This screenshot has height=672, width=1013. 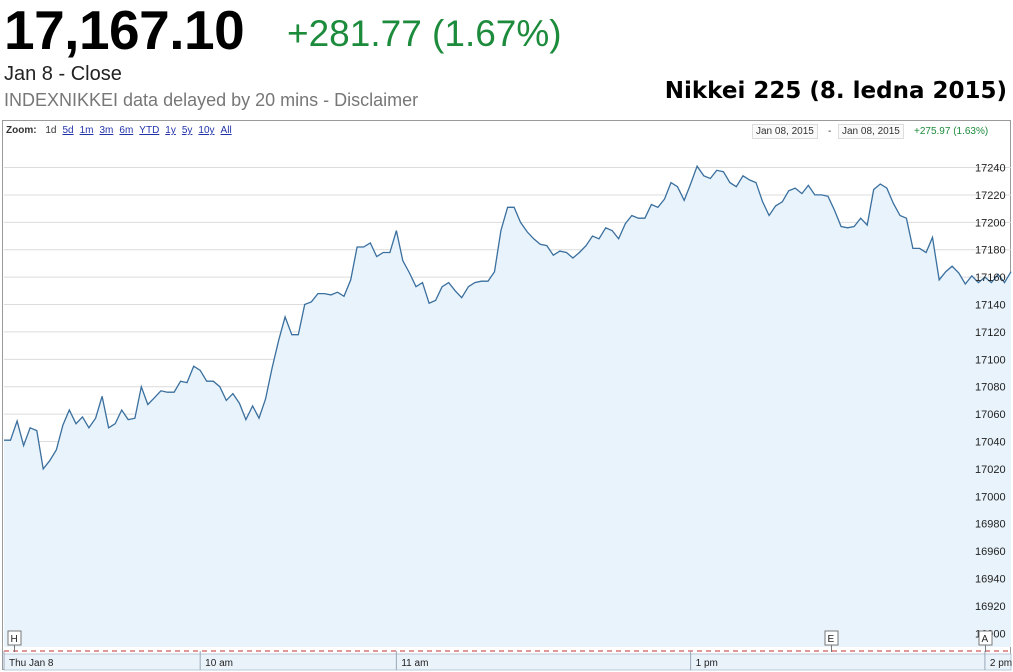 I want to click on y-tick-label: 16920, so click(x=990, y=607).